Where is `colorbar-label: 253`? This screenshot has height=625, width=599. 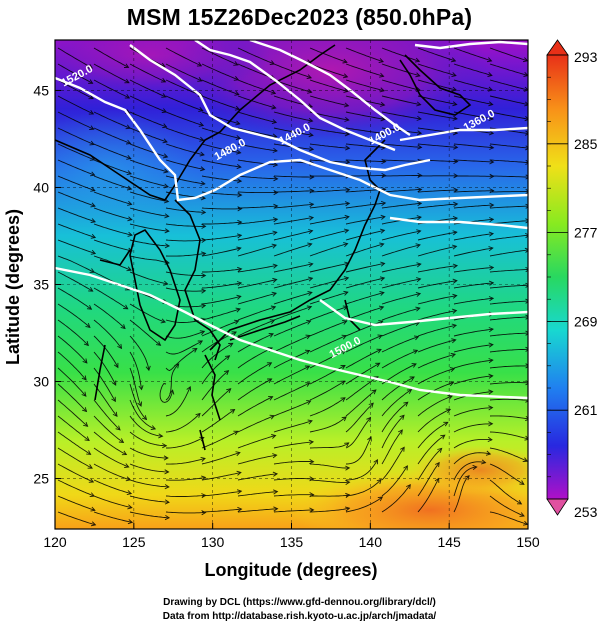 colorbar-label: 253 is located at coordinates (586, 512).